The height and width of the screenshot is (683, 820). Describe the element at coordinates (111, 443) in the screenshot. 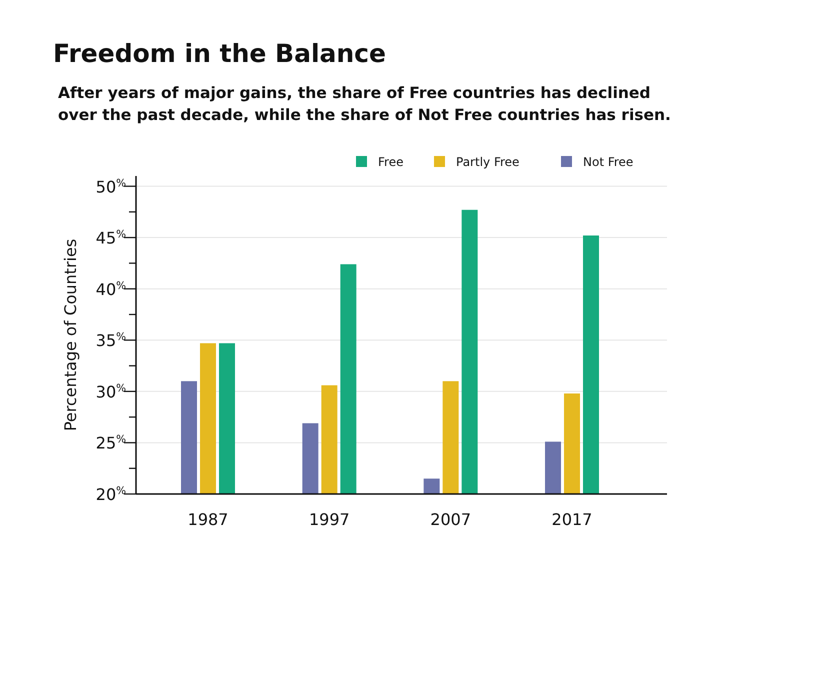

I see `y-tick-label: 25$^{%}$` at that location.